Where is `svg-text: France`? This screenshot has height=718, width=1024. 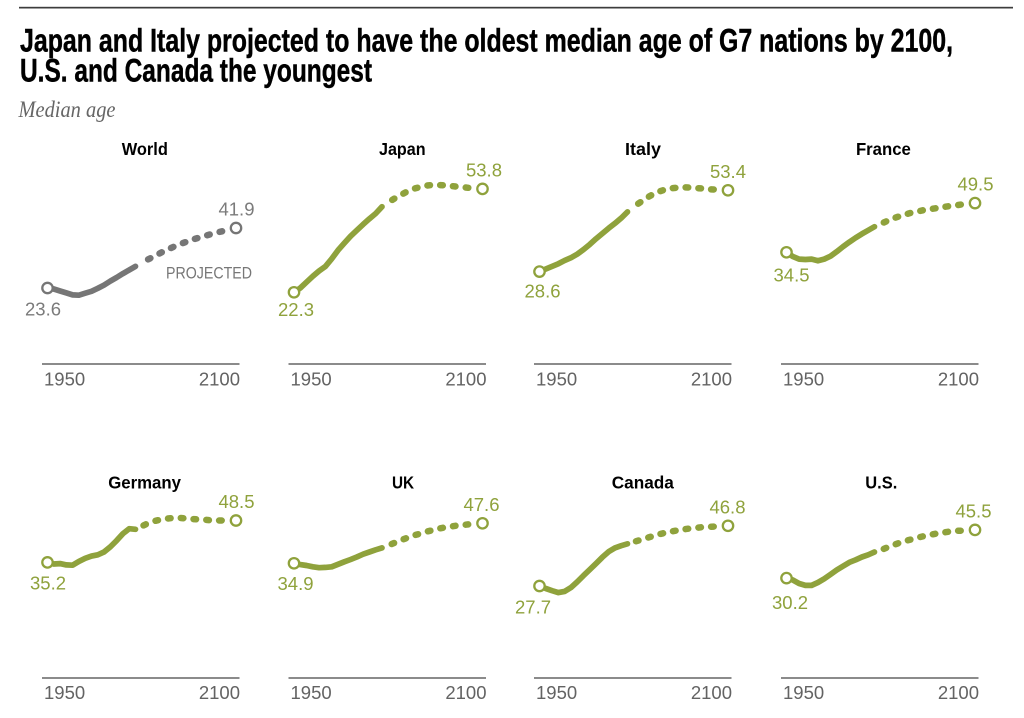
svg-text: France is located at coordinates (883, 149).